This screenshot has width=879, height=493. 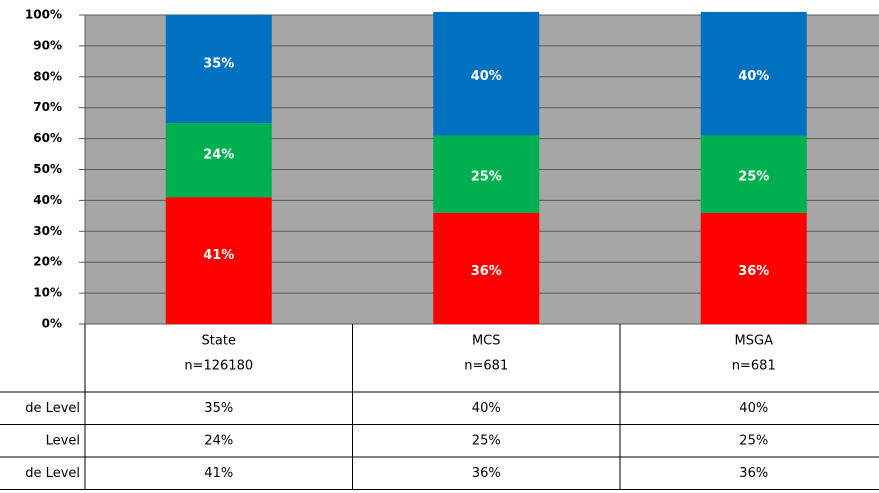 What do you see at coordinates (47, 200) in the screenshot?
I see `y-tick-label: 40%` at bounding box center [47, 200].